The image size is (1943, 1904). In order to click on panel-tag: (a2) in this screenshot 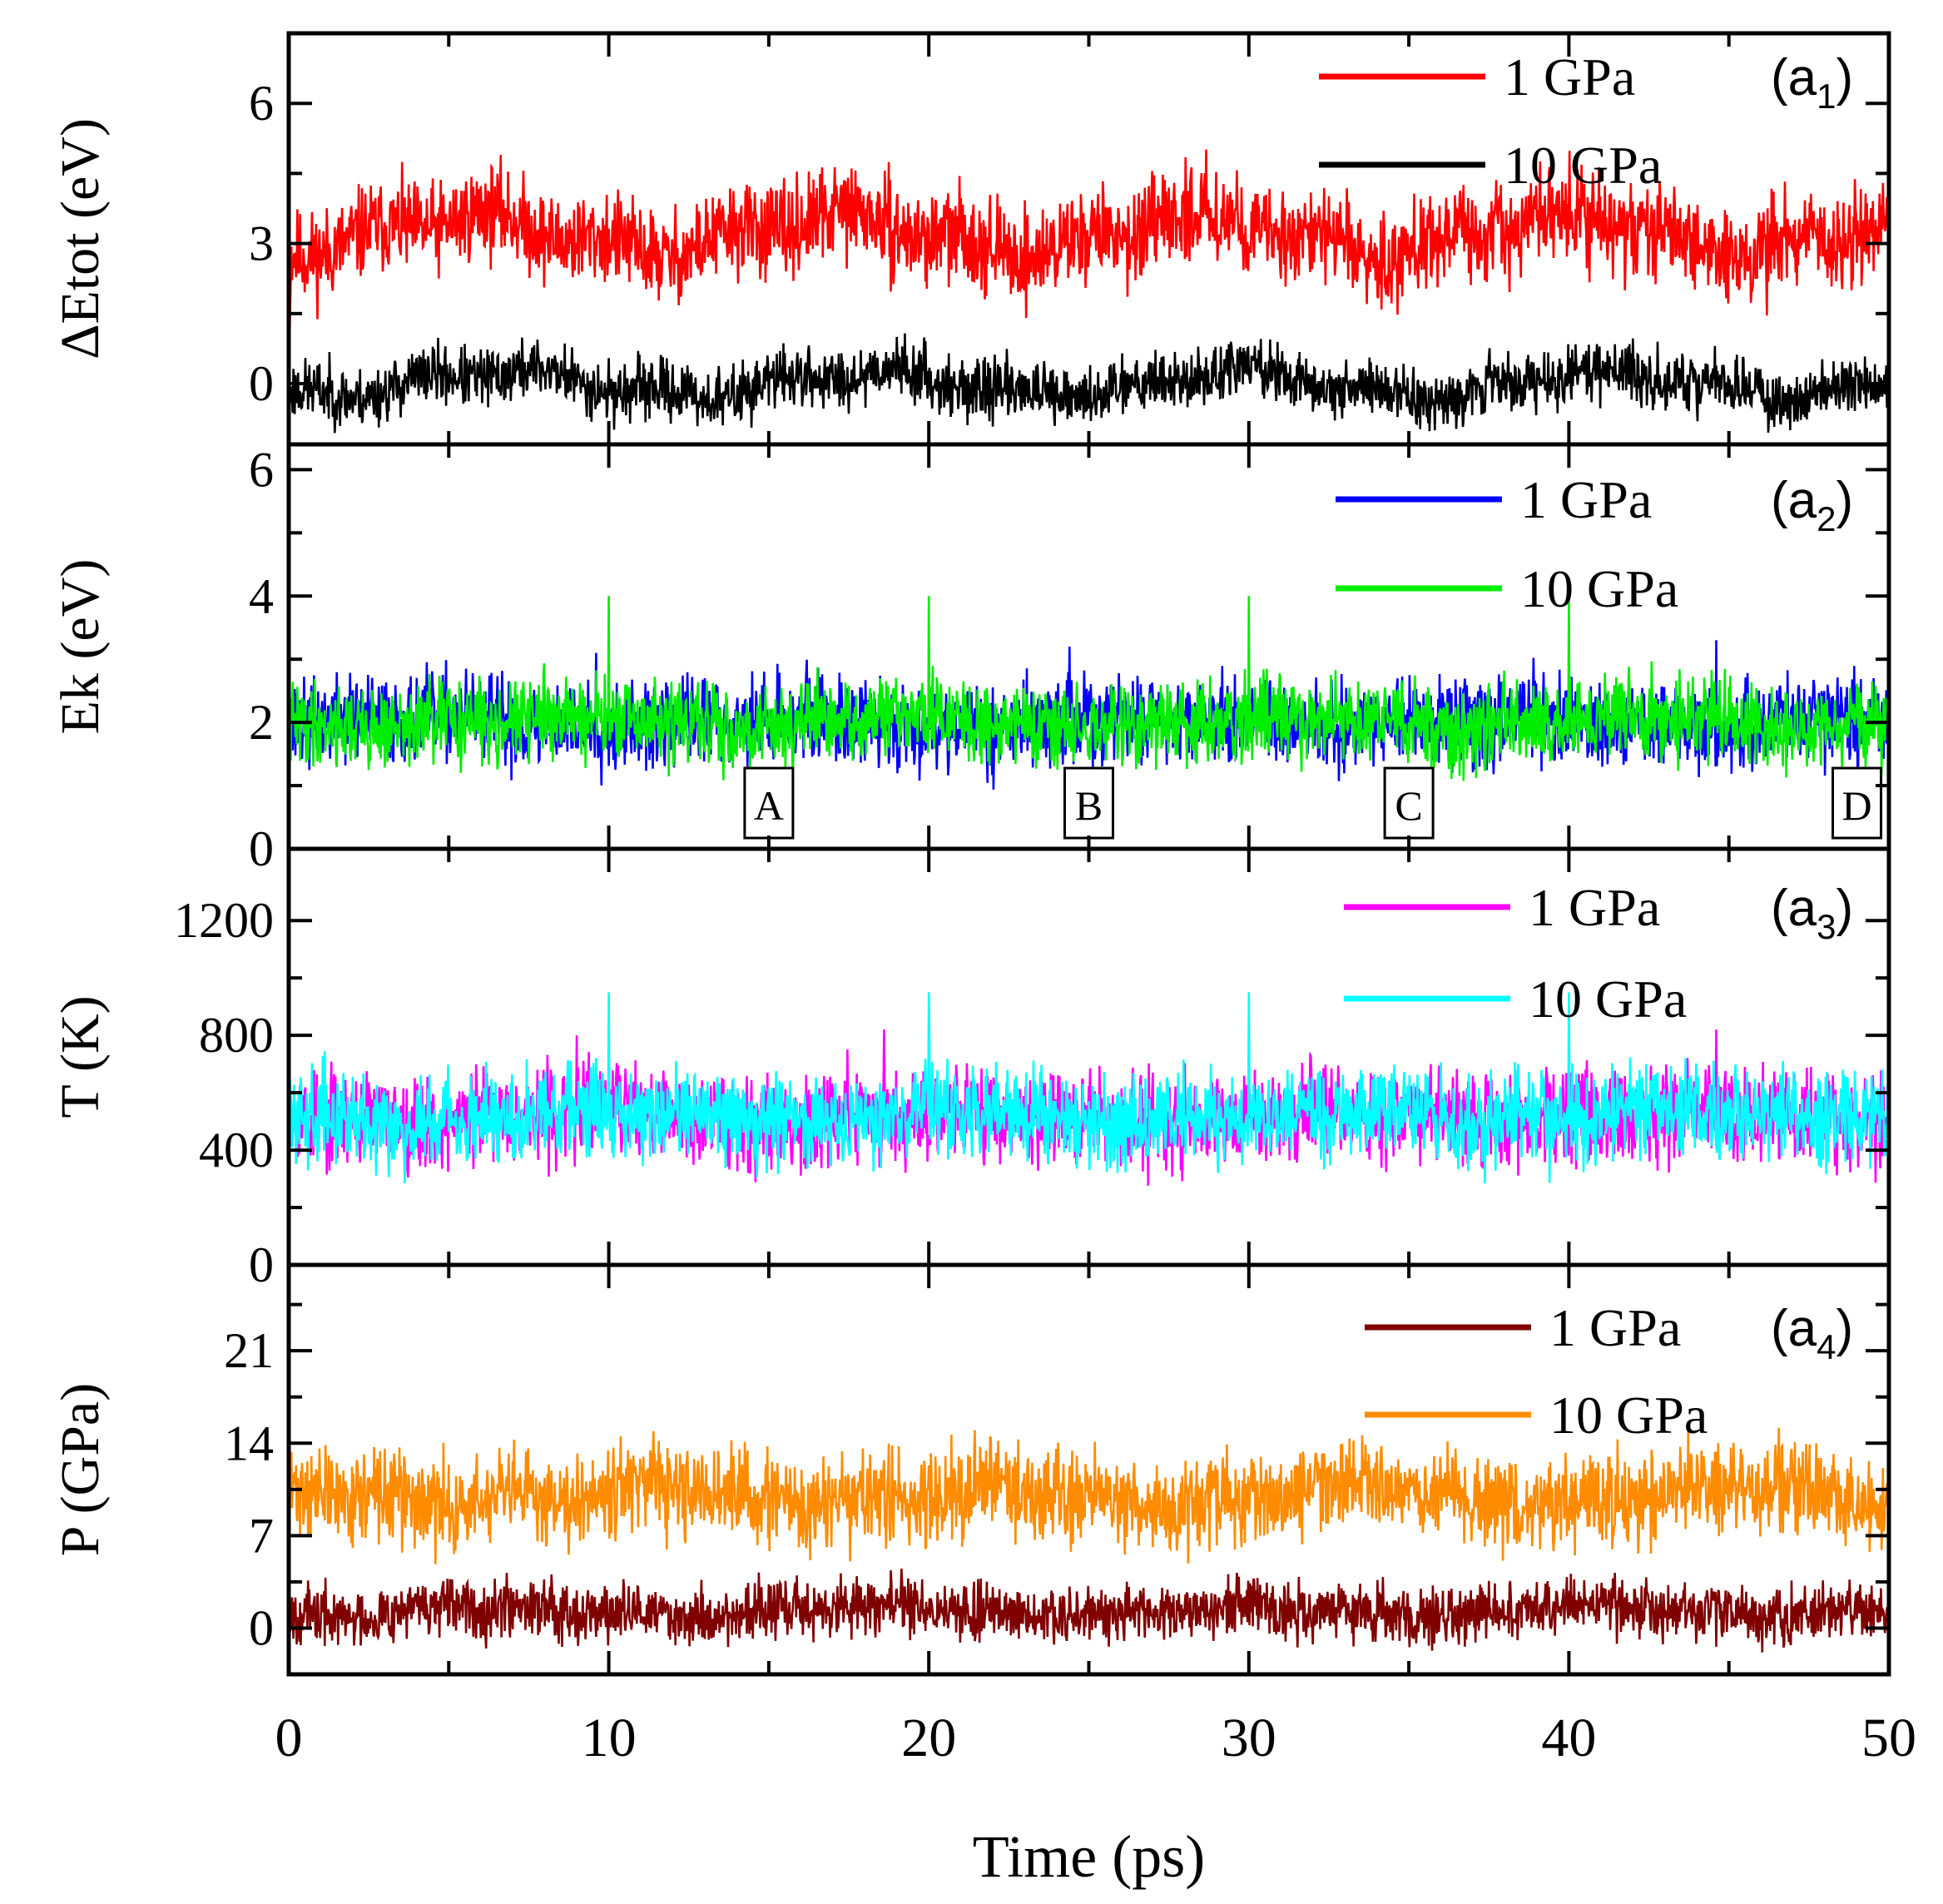, I will do `click(1812, 505)`.